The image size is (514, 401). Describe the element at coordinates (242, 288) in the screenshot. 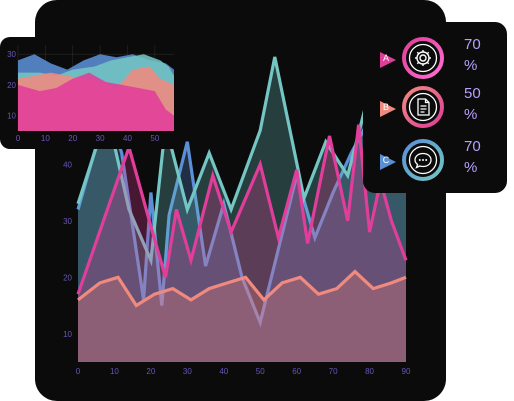

I see `series-line` at that location.